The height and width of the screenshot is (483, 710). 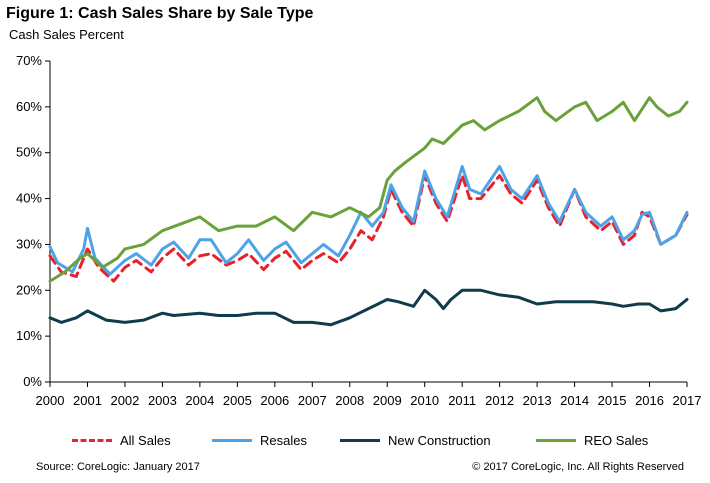 What do you see at coordinates (32, 381) in the screenshot?
I see `y-tick-label: 0%` at bounding box center [32, 381].